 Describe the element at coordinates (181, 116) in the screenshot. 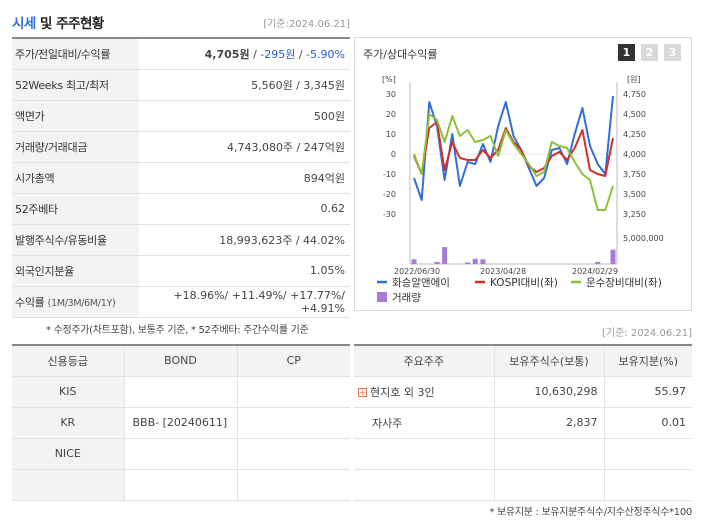

I see `quote-row-par: 액면가 500원` at that location.